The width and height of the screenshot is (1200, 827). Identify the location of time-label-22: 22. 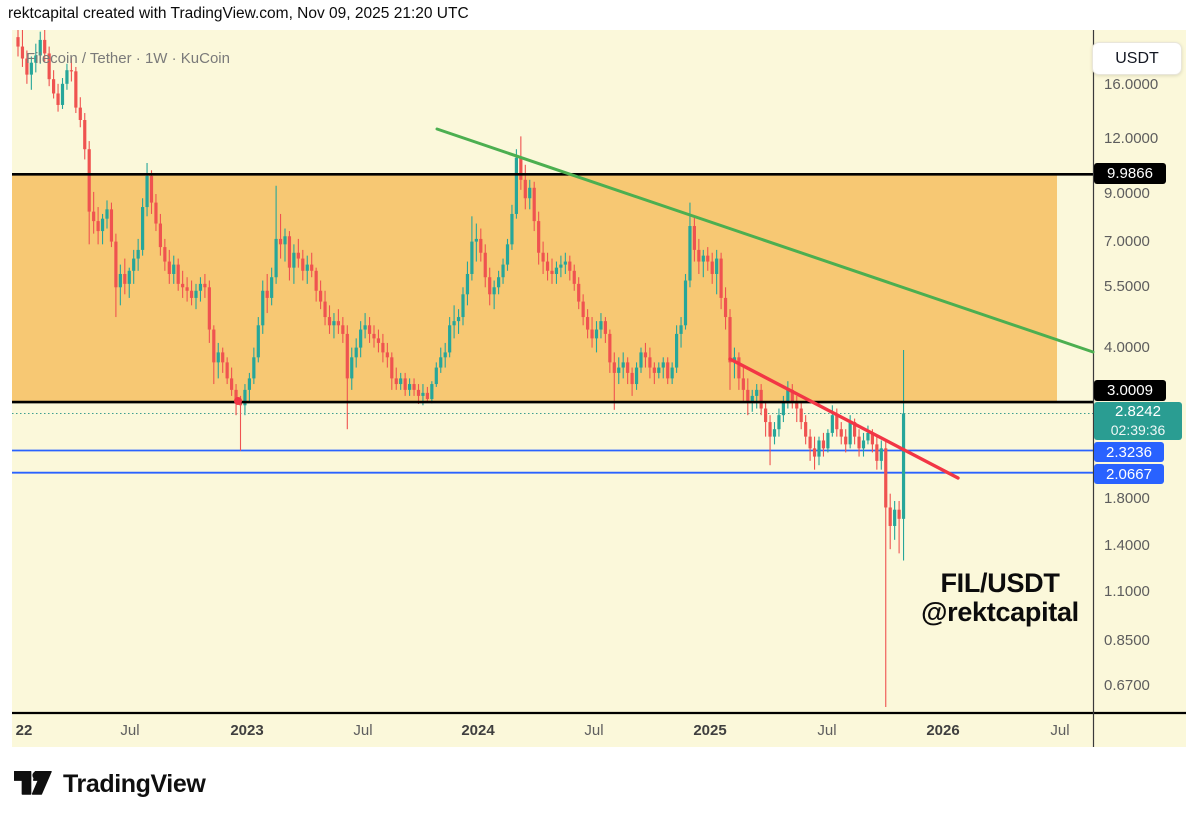
(24, 730).